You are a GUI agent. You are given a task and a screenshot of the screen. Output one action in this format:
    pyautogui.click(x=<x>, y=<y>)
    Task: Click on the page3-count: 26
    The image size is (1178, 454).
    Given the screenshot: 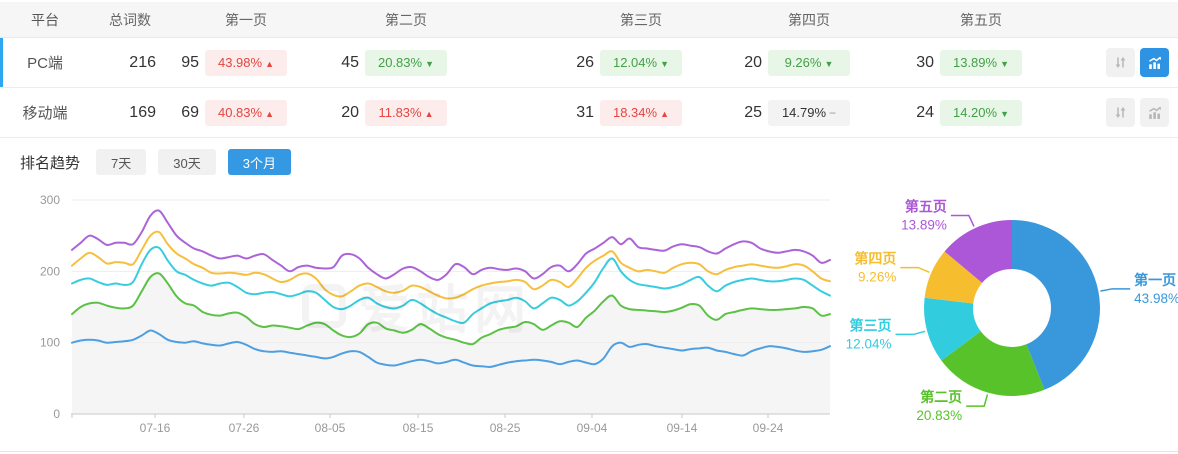 What is the action you would take?
    pyautogui.click(x=585, y=62)
    